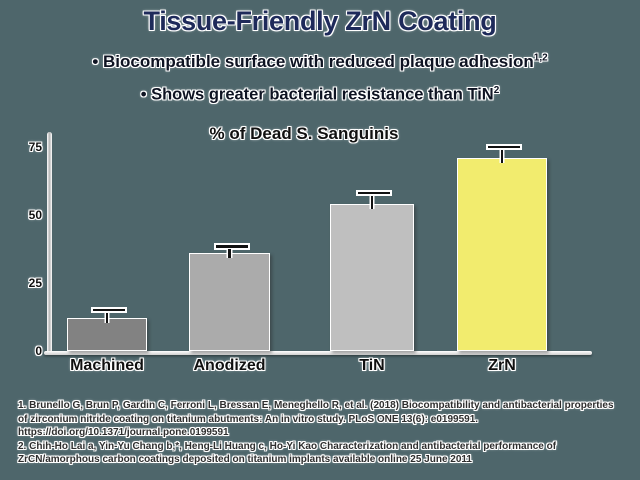  I want to click on bar-anodized, so click(229, 302).